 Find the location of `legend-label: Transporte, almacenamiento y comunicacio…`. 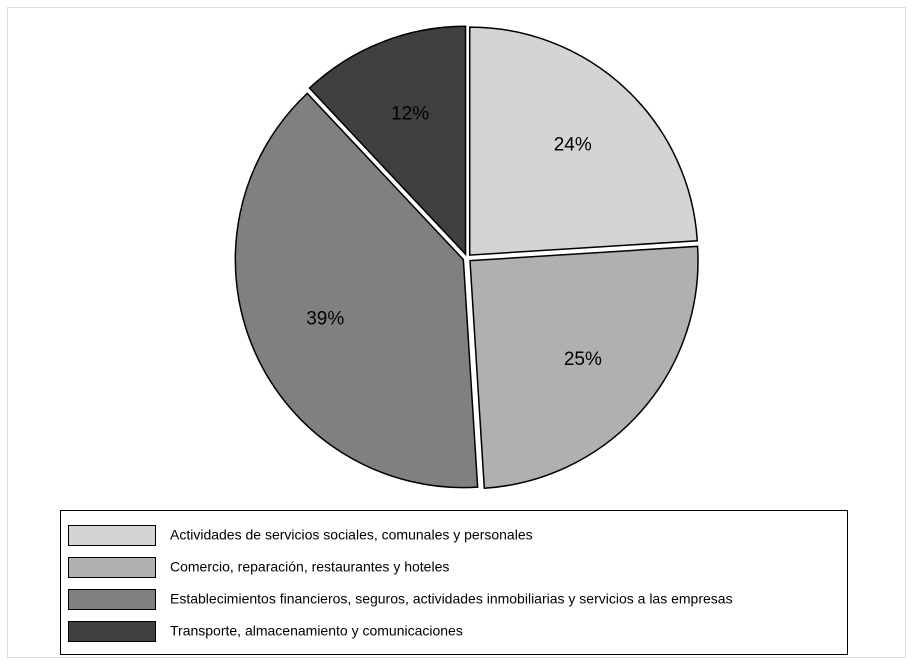

legend-label: Transporte, almacenamiento y comunicacio… is located at coordinates (316, 631).